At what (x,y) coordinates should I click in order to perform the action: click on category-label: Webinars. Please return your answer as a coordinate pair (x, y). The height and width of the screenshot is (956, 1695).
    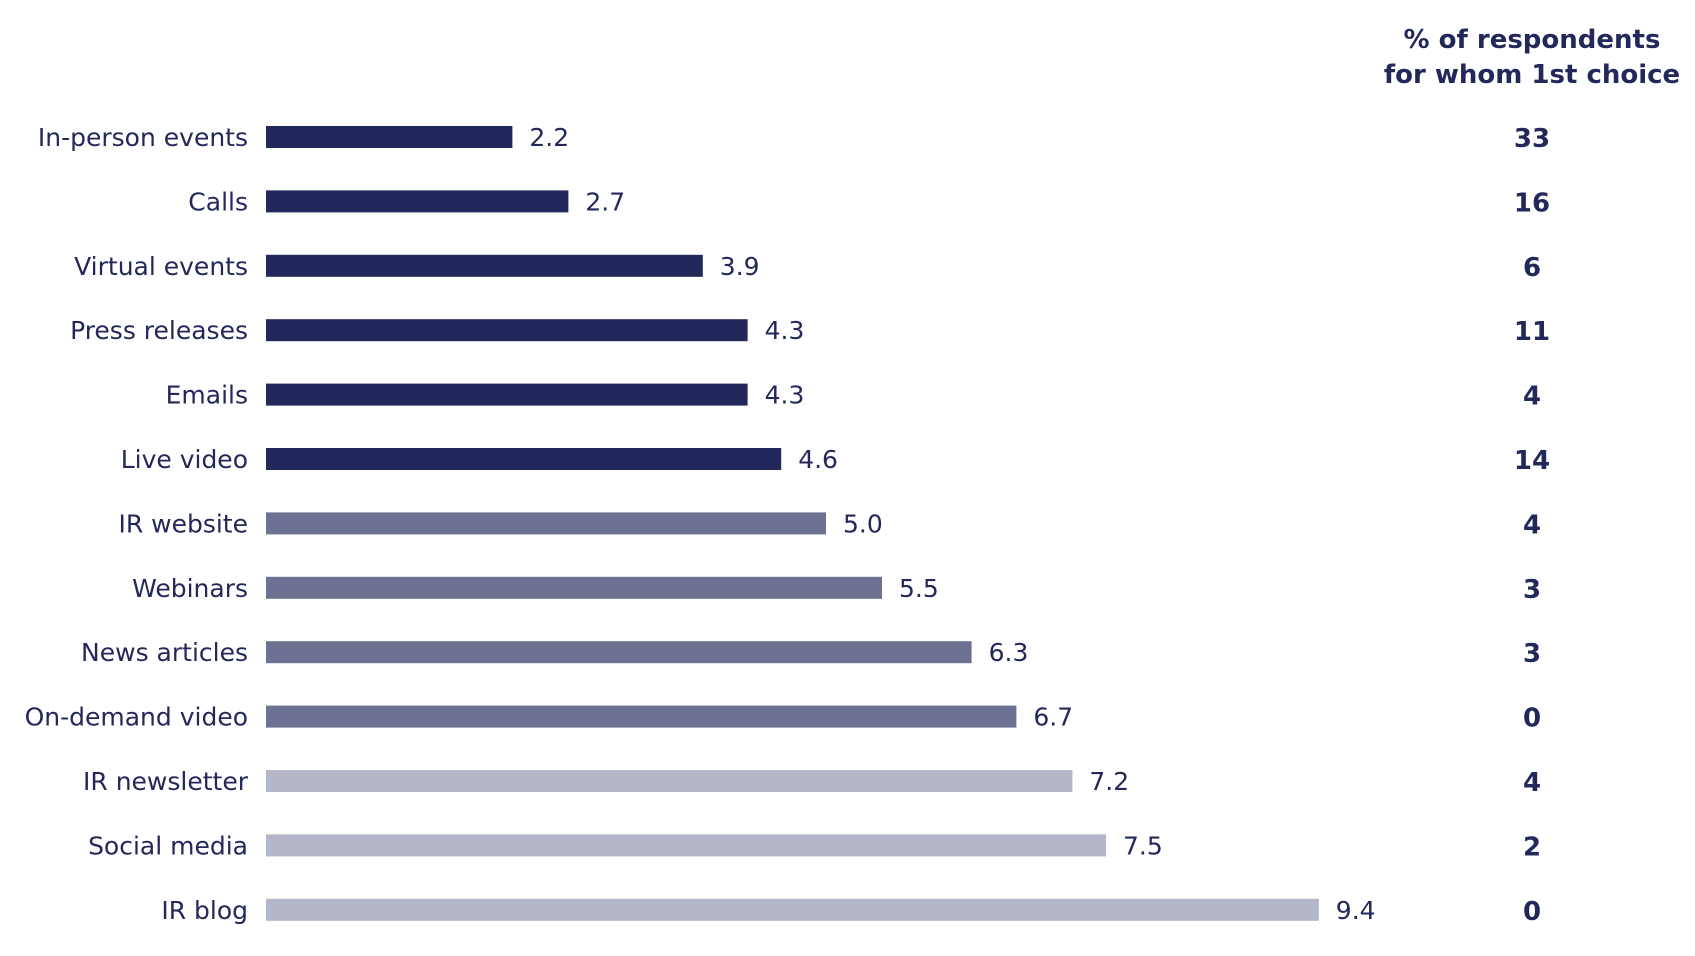
    Looking at the image, I should click on (190, 588).